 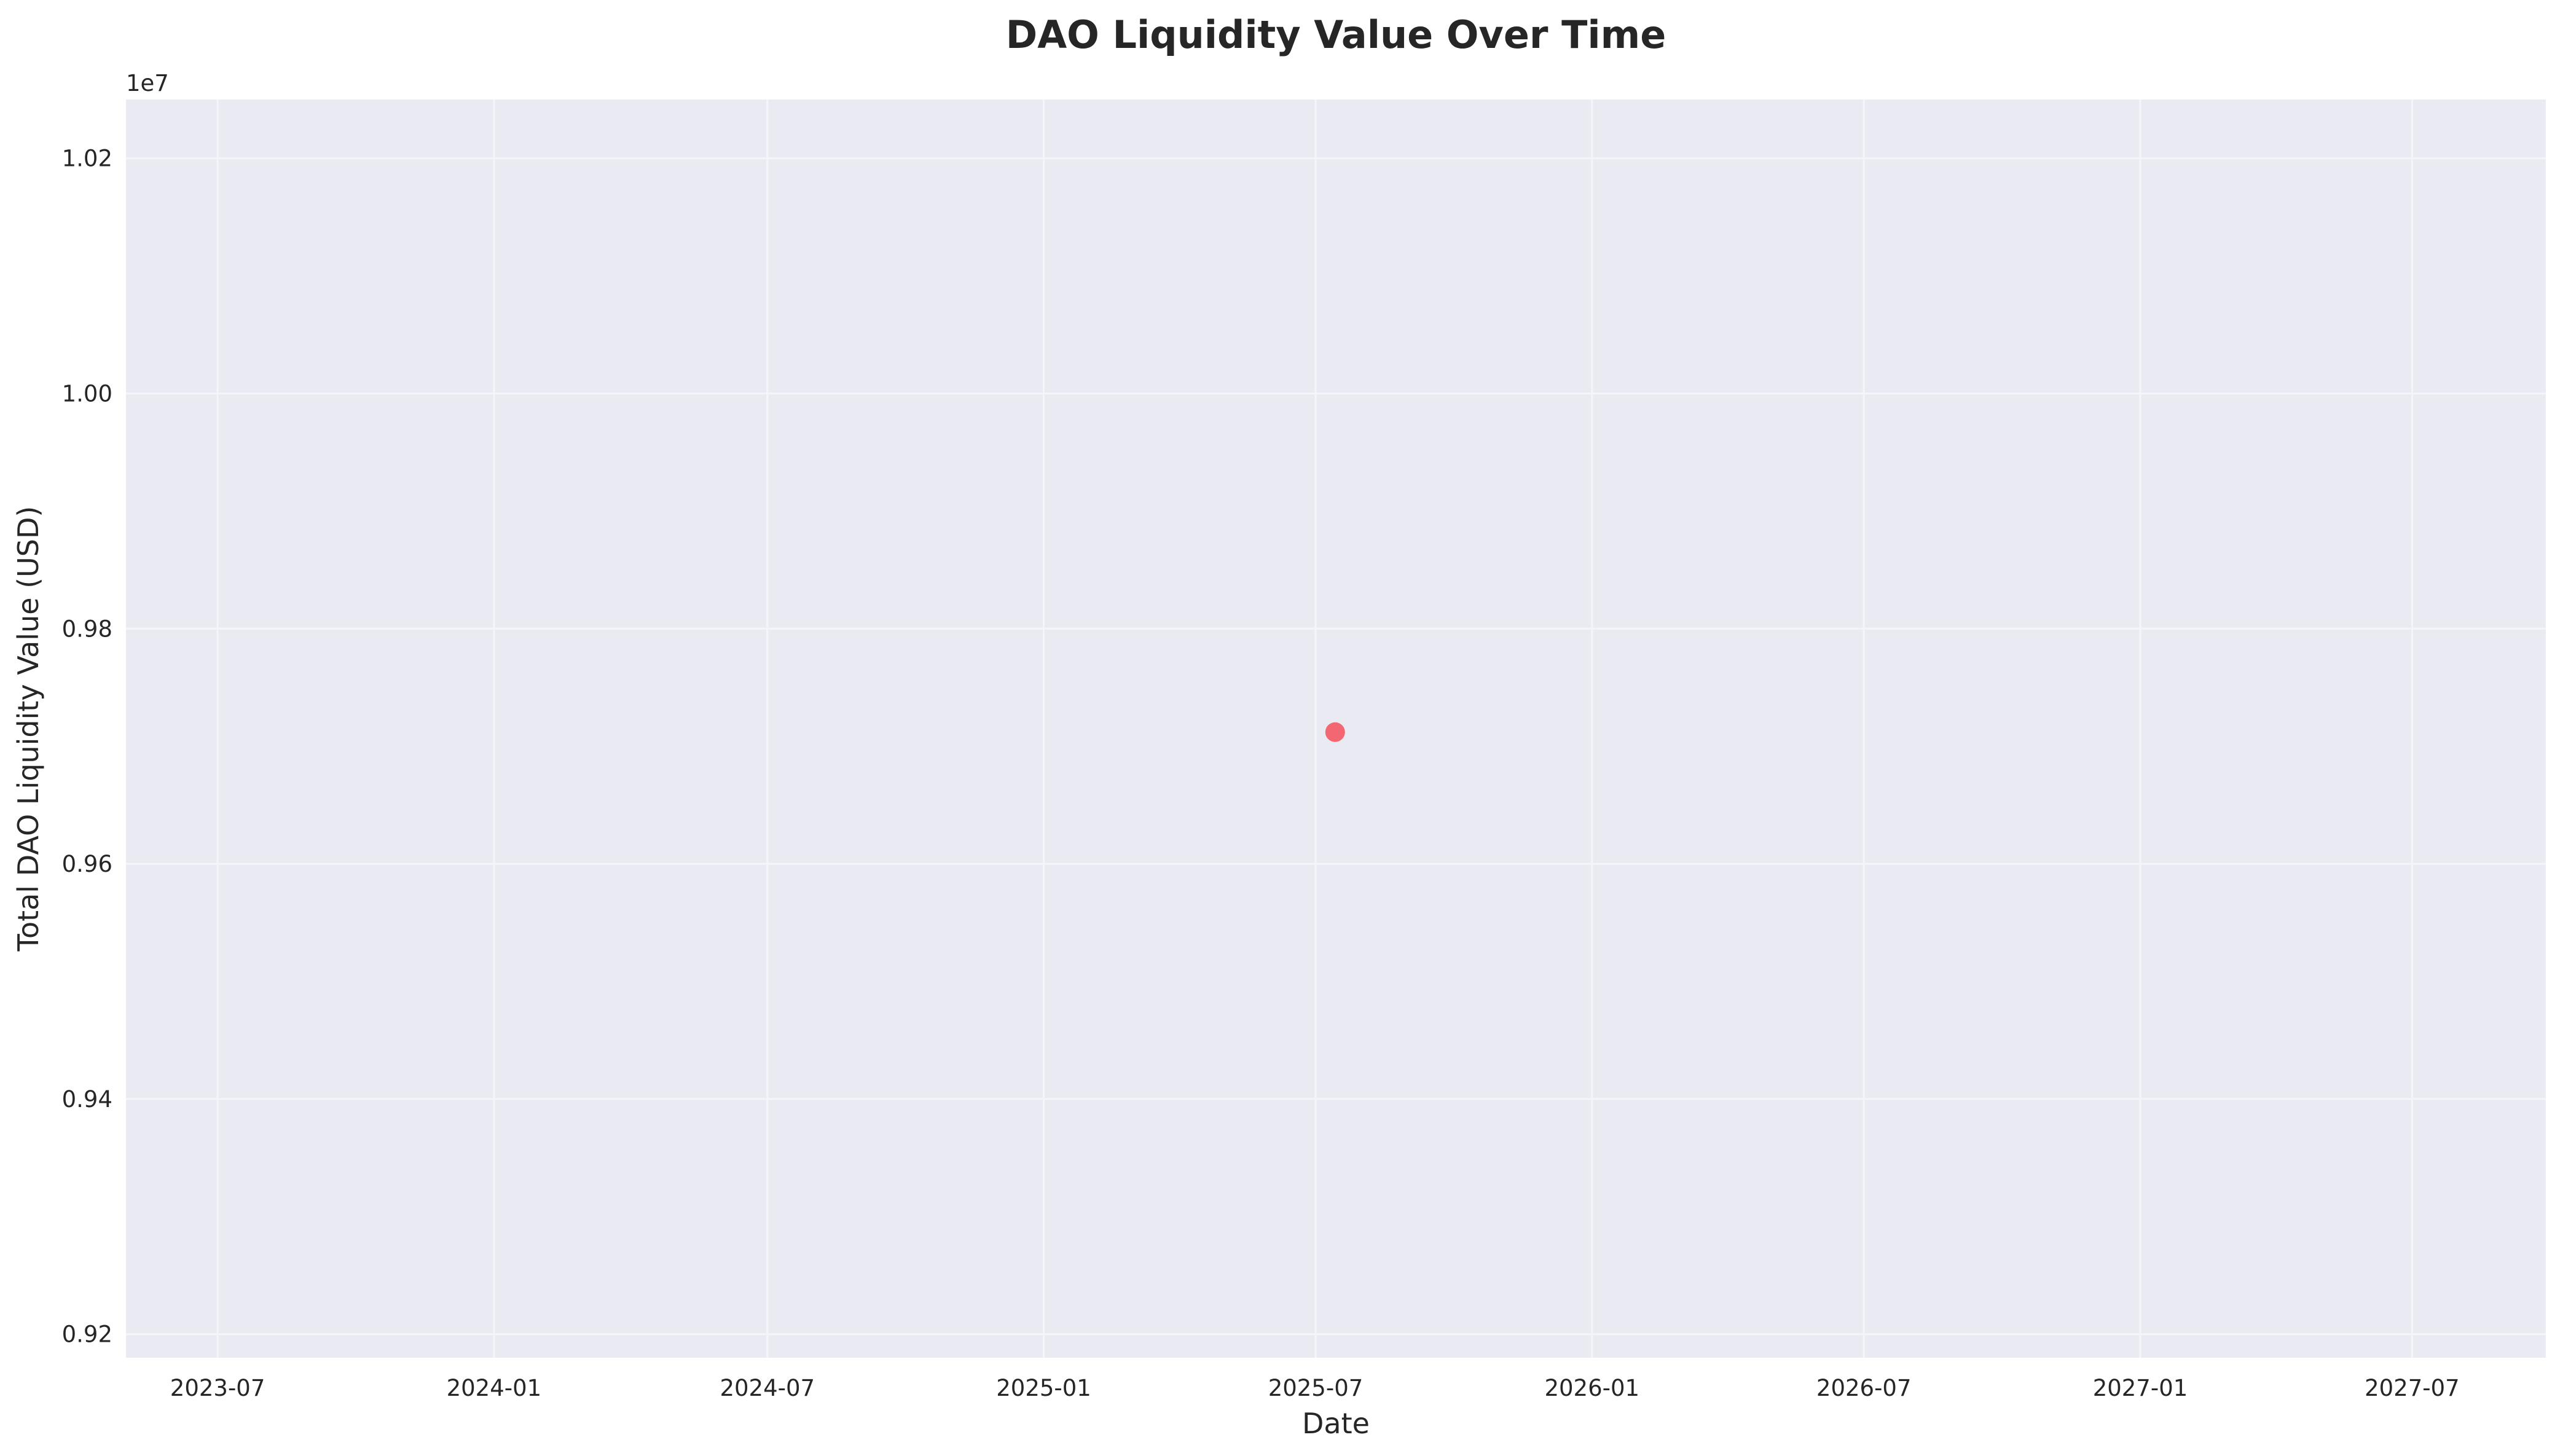 What do you see at coordinates (1044, 1388) in the screenshot?
I see `x-tick-label: 2025-01` at bounding box center [1044, 1388].